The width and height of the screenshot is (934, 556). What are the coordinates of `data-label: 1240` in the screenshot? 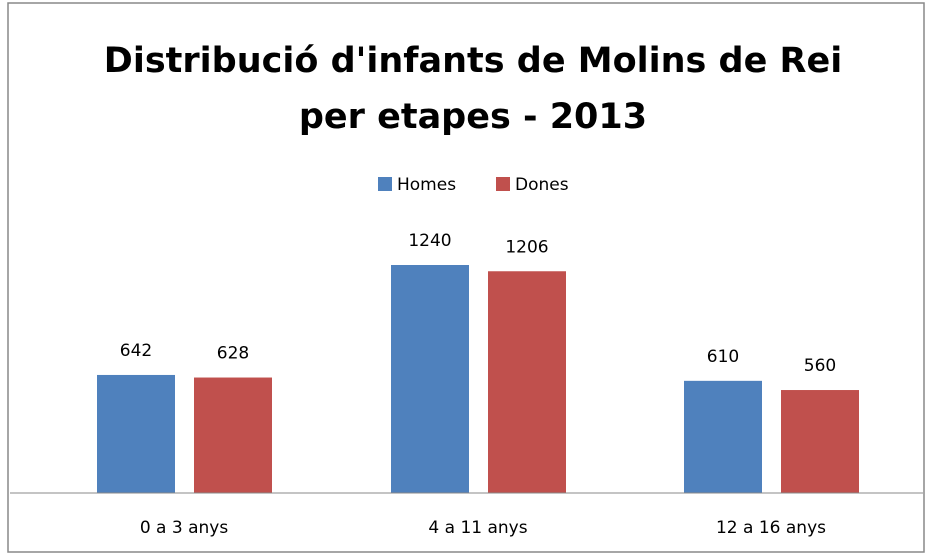 It's located at (429, 241).